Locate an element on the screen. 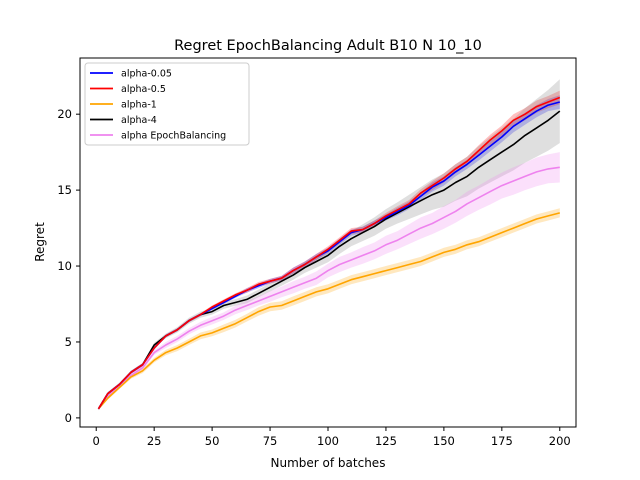  x-axis-ticks: 0 25 50 75 100 125 150 175 200 is located at coordinates (332, 437).